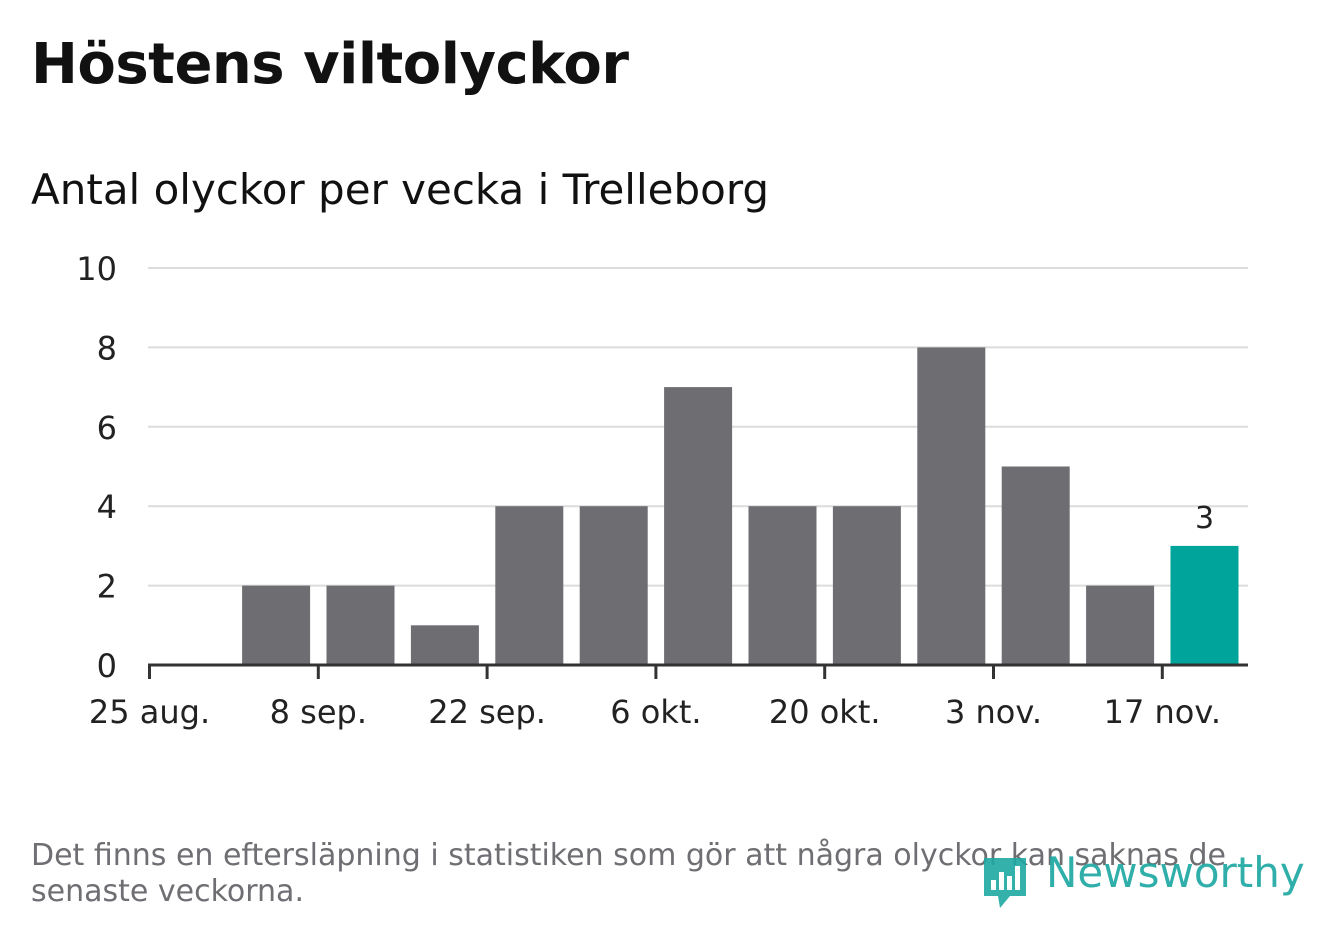 Image resolution: width=1322 pixels, height=939 pixels. Describe the element at coordinates (107, 666) in the screenshot. I see `y-tick-label: 0` at that location.